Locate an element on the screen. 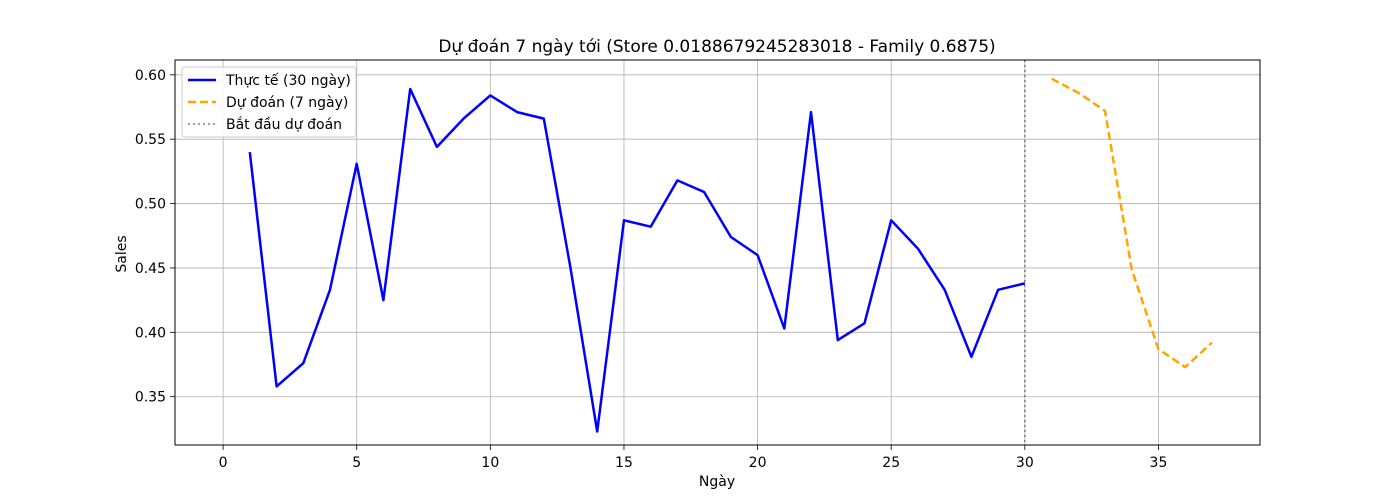 This screenshot has height=500, width=1400. legend-item-forecast-label: Dự đoán (7 ngày) is located at coordinates (287, 103).